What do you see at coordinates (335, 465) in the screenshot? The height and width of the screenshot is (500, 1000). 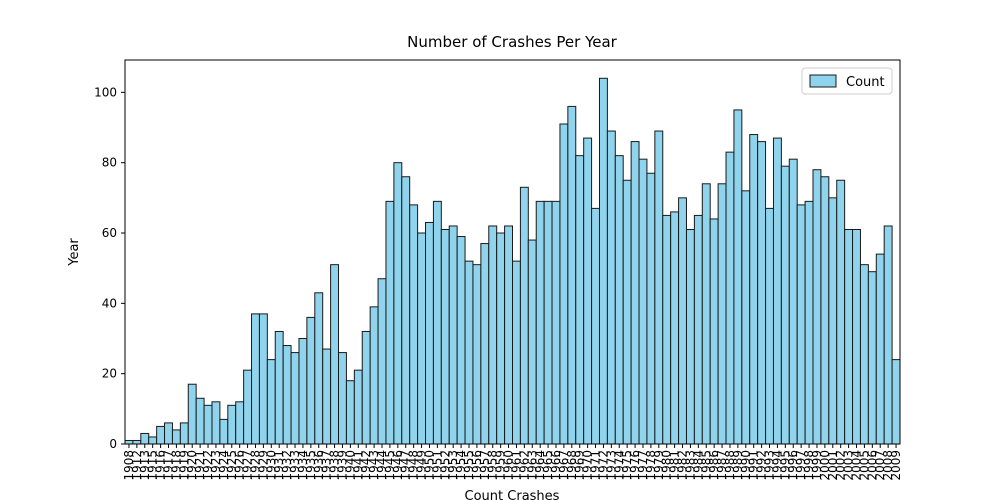 I see `x-tick-label: 1938` at bounding box center [335, 465].